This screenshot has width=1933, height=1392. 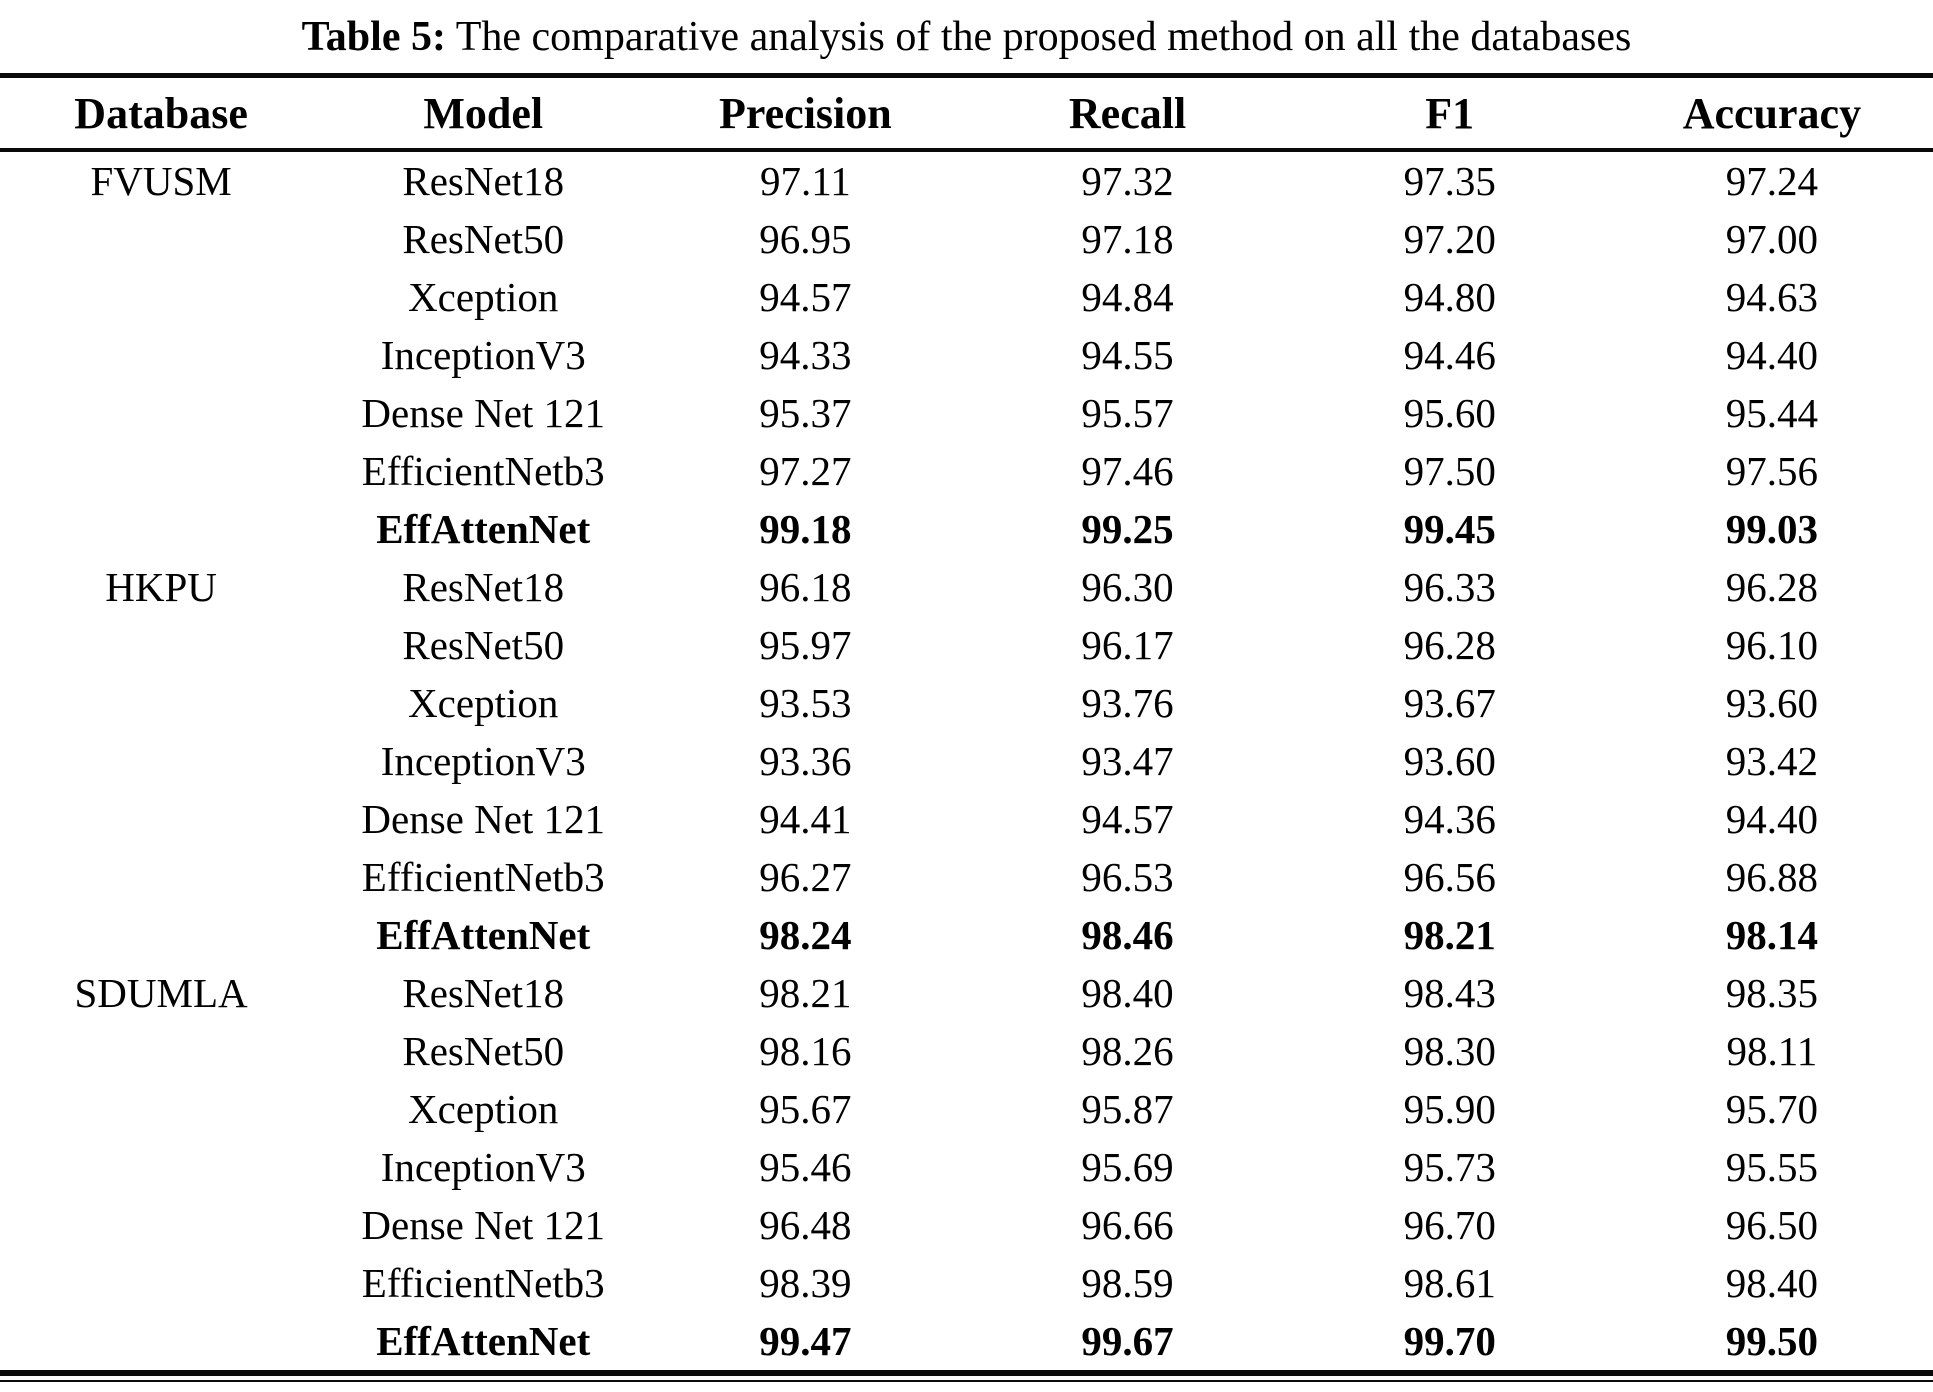 What do you see at coordinates (805, 471) in the screenshot?
I see `cell-precision: 97.27` at bounding box center [805, 471].